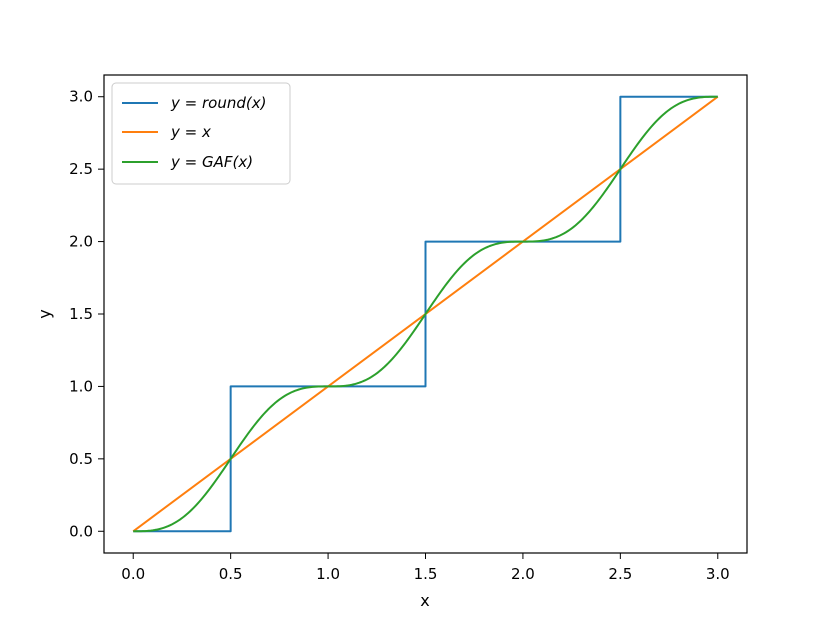 The width and height of the screenshot is (830, 623). I want to click on y-tick-label: 0.5, so click(81, 459).